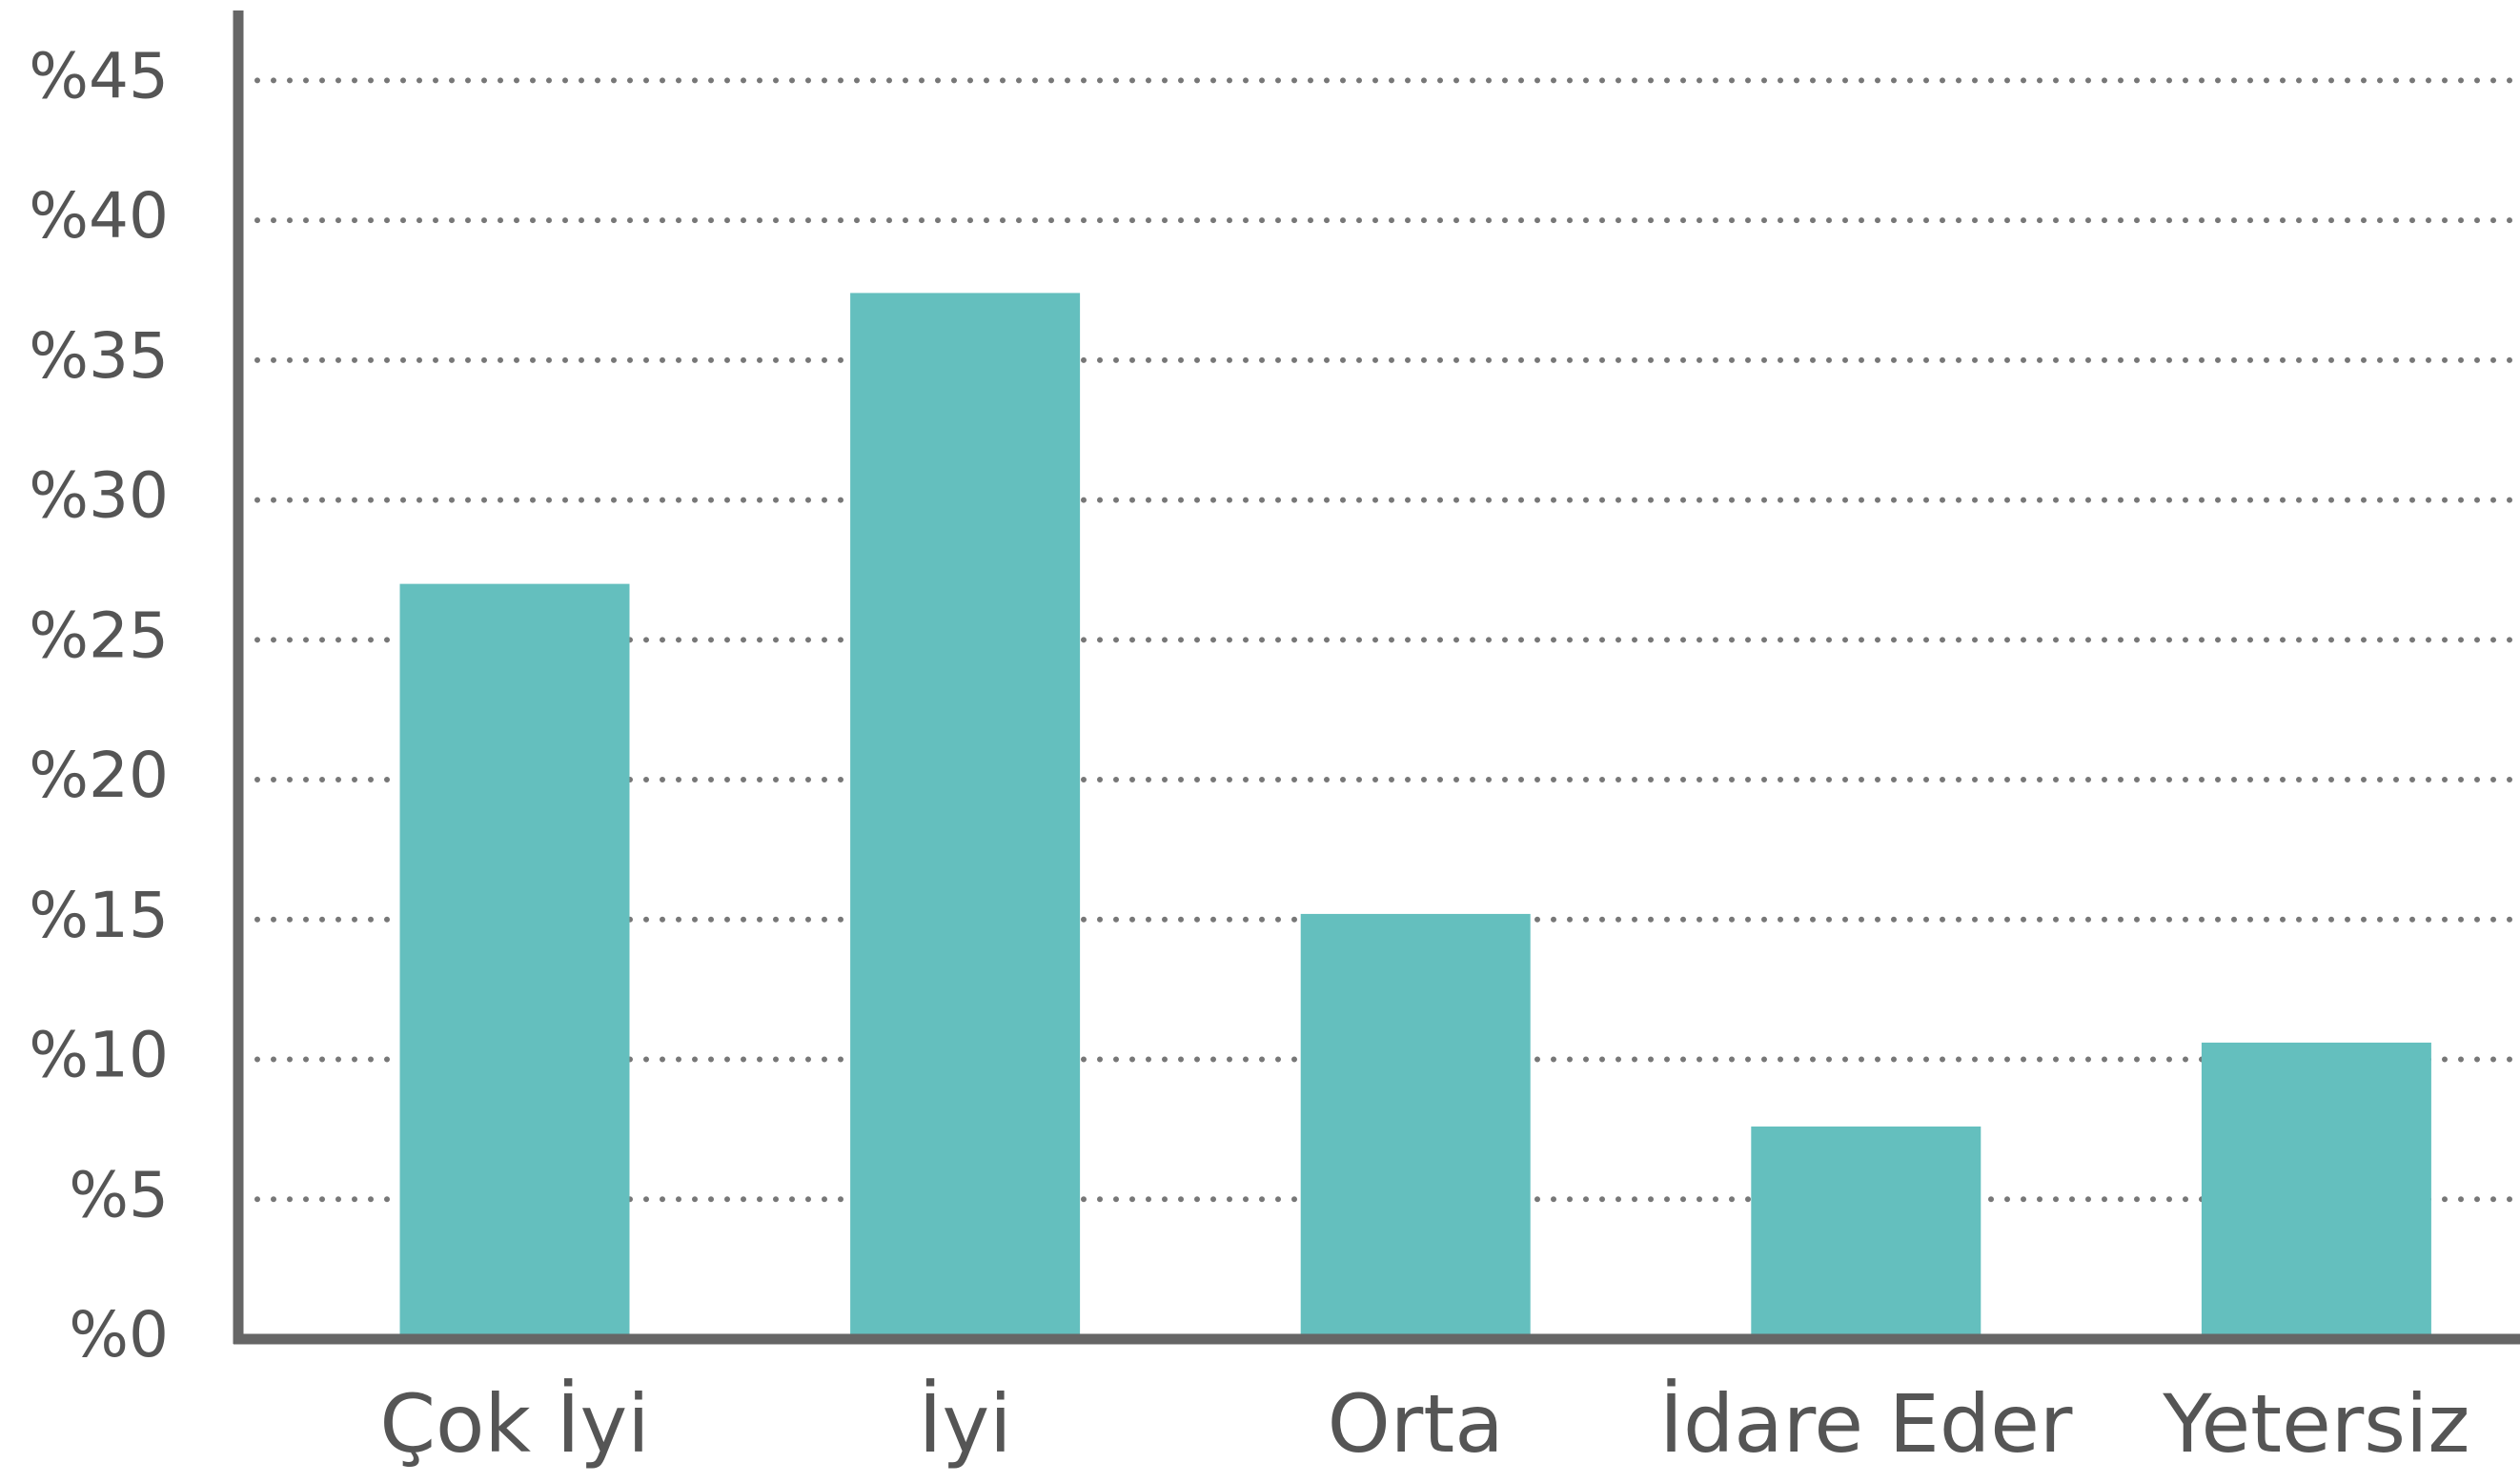  I want to click on y-tick-label: %25, so click(99, 635).